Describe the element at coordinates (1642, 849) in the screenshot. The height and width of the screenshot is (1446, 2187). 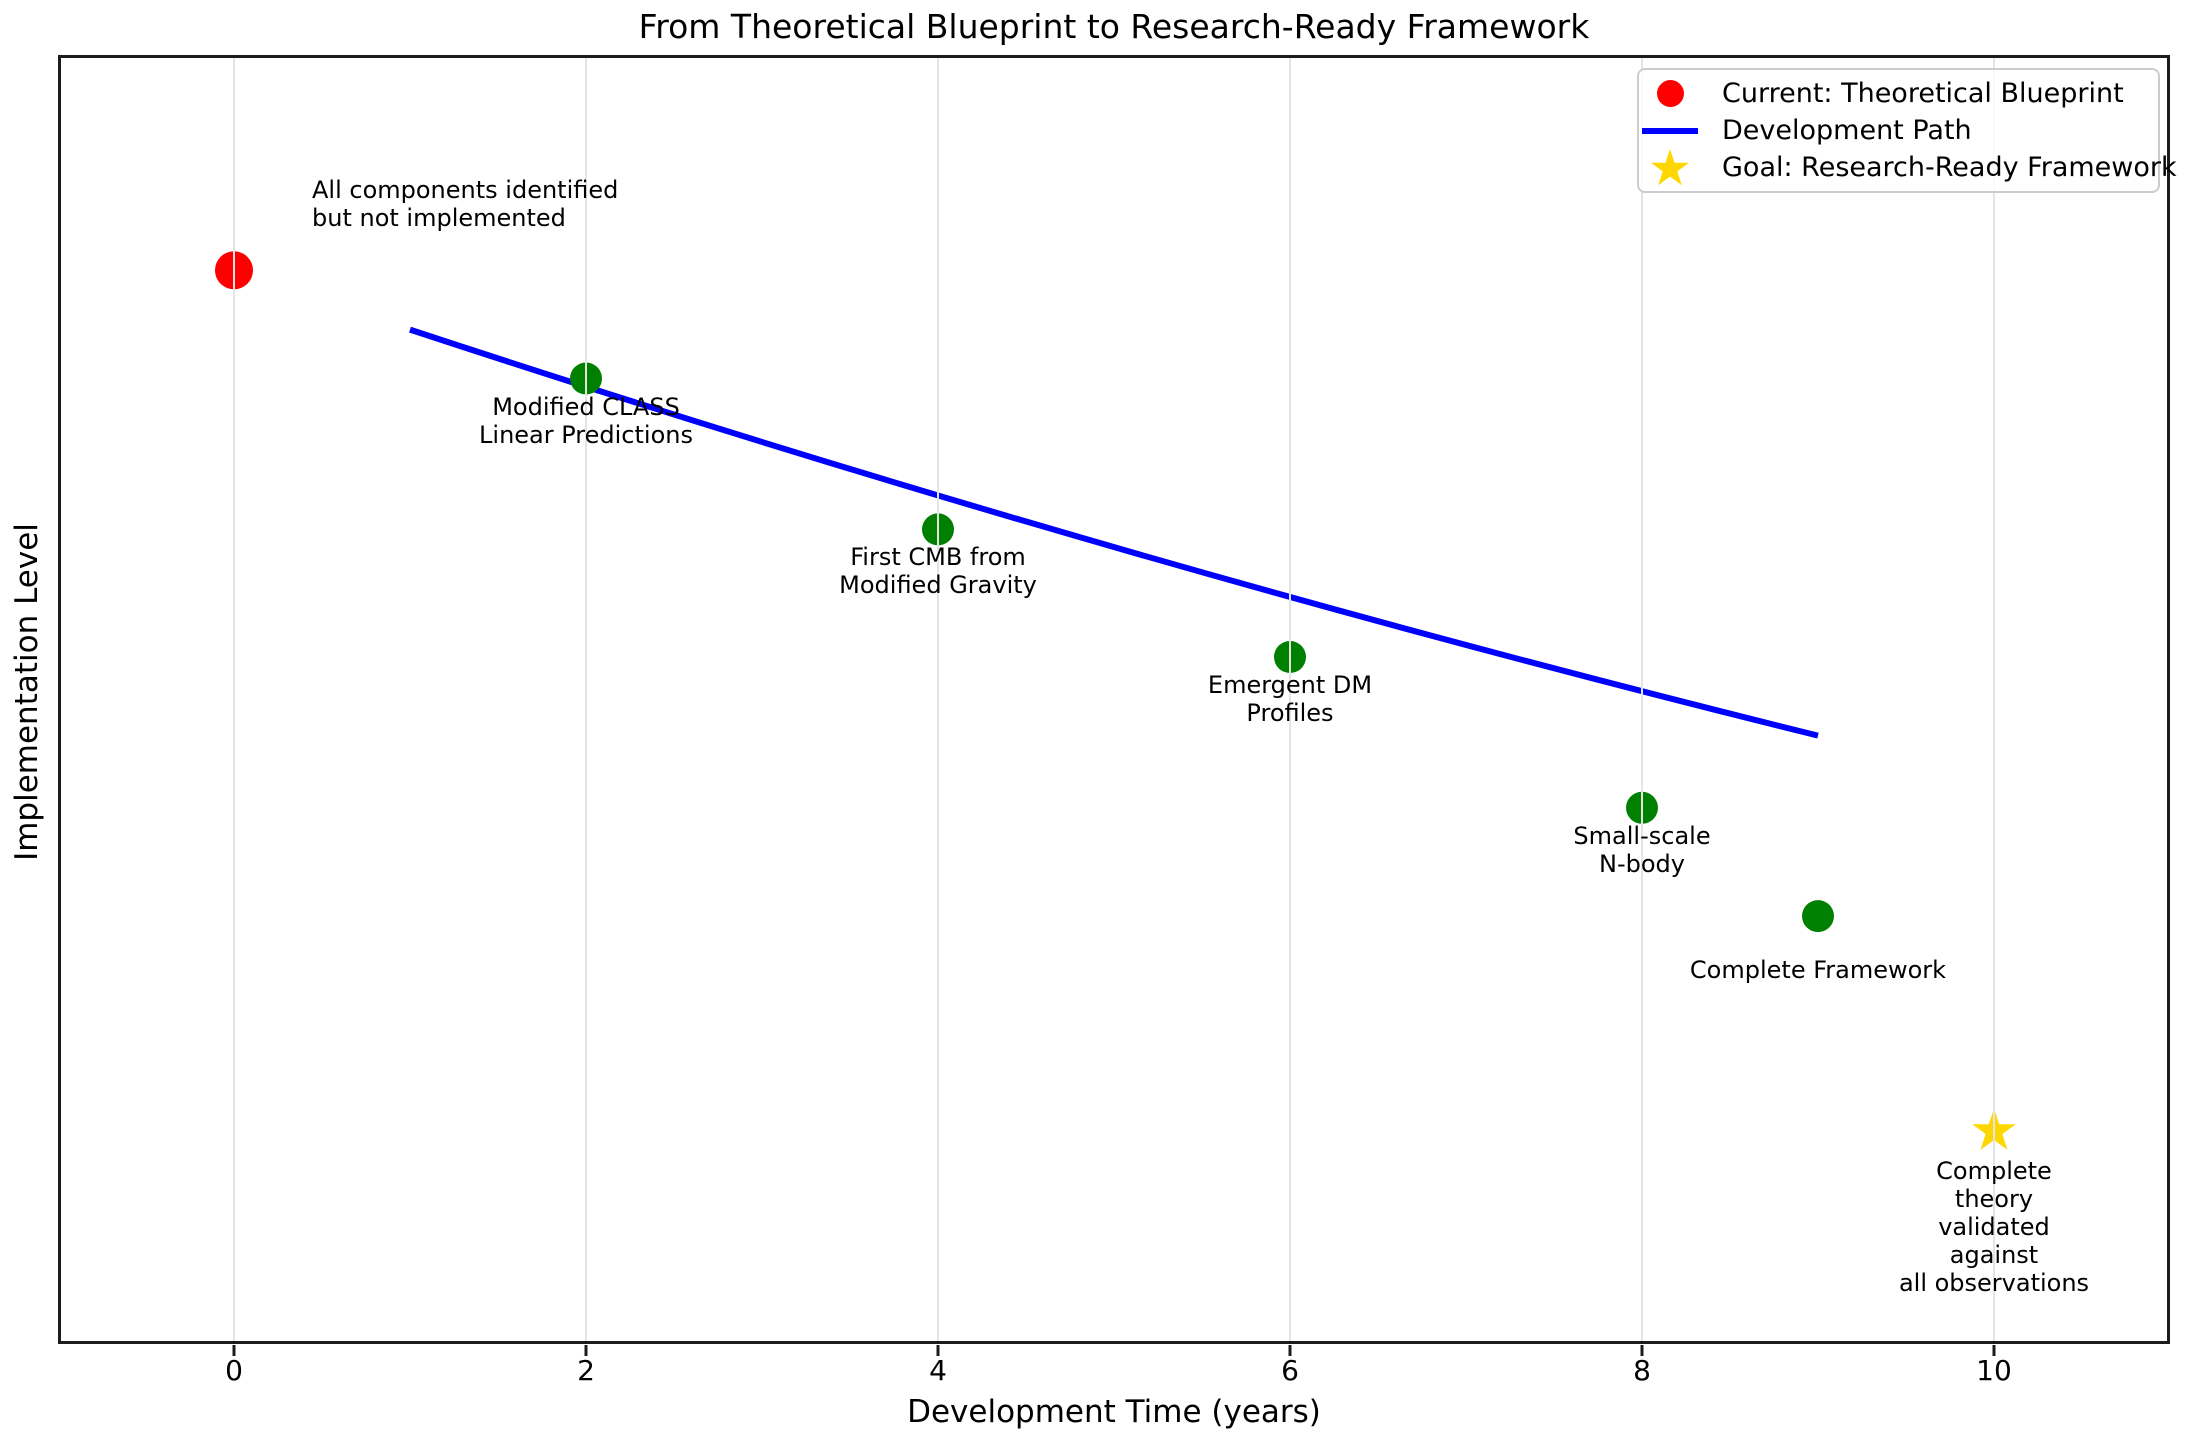
I see `milestone-small-scale-nbody-label: Small-scale N-body` at that location.